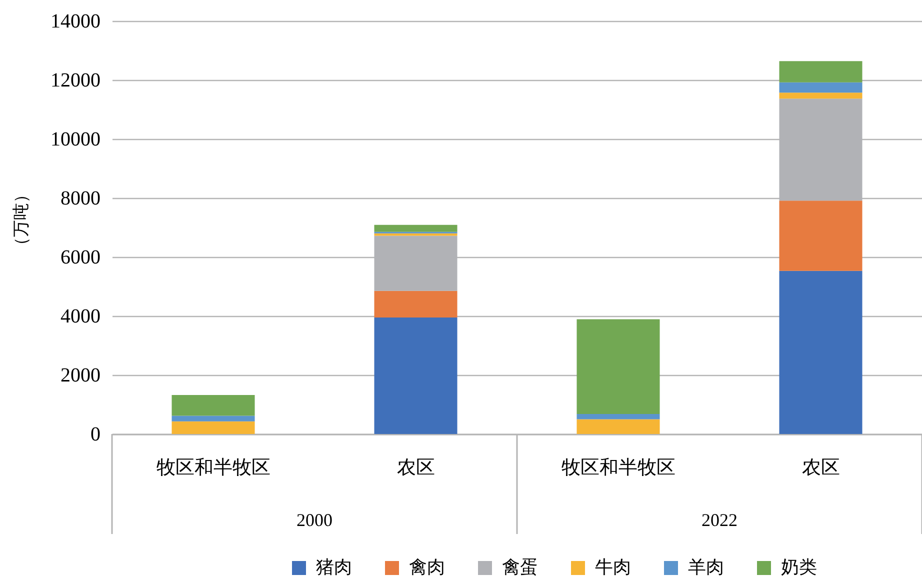  Describe the element at coordinates (75, 139) in the screenshot. I see `y-tick-label: 10000` at that location.